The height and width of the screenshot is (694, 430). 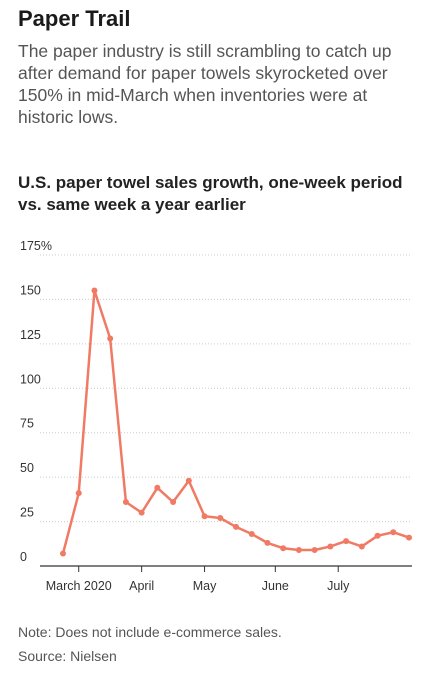 I want to click on y-tick-label: 25, so click(x=27, y=513).